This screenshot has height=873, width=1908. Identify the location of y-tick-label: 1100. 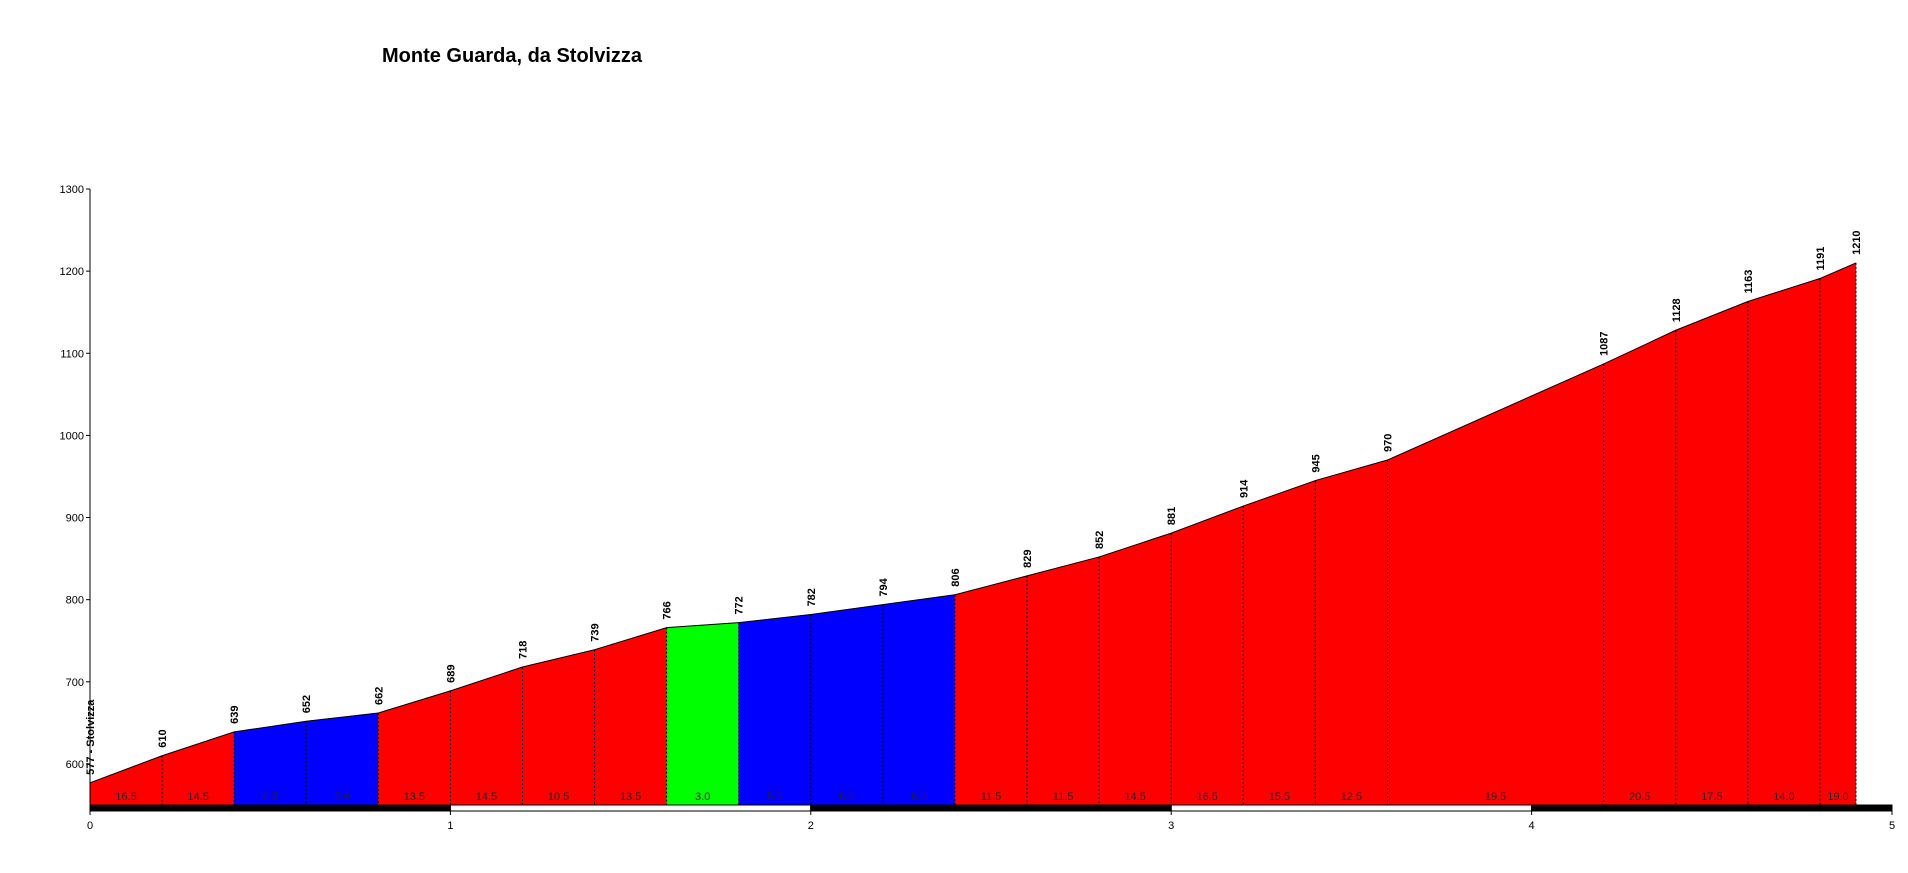
(72, 354).